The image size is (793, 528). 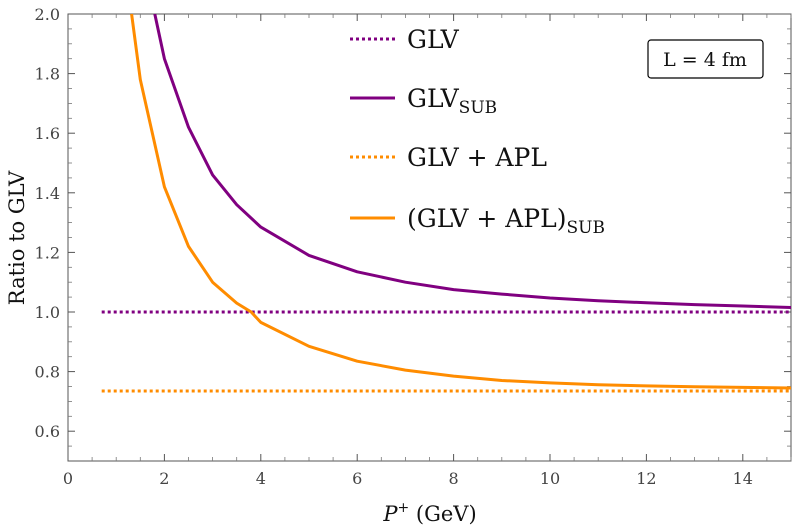 What do you see at coordinates (47, 431) in the screenshot?
I see `y-tick-label: 0.6` at bounding box center [47, 431].